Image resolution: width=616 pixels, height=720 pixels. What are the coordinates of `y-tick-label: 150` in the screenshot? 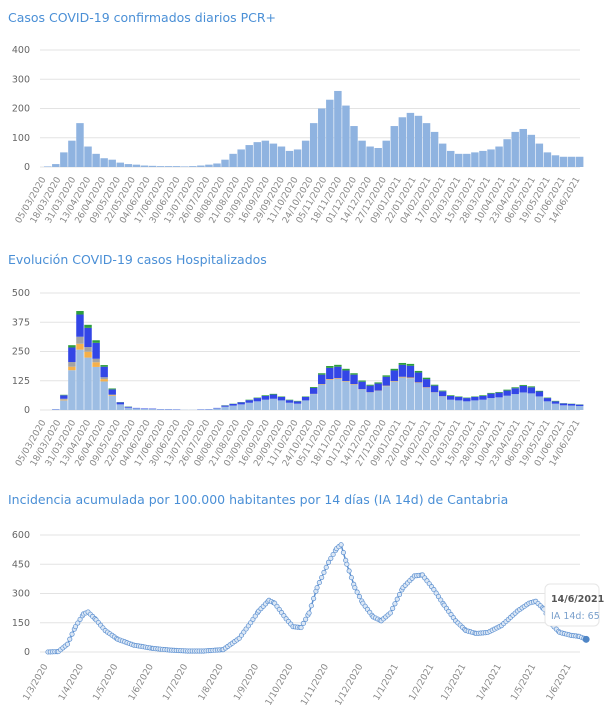 It's located at (21, 623).